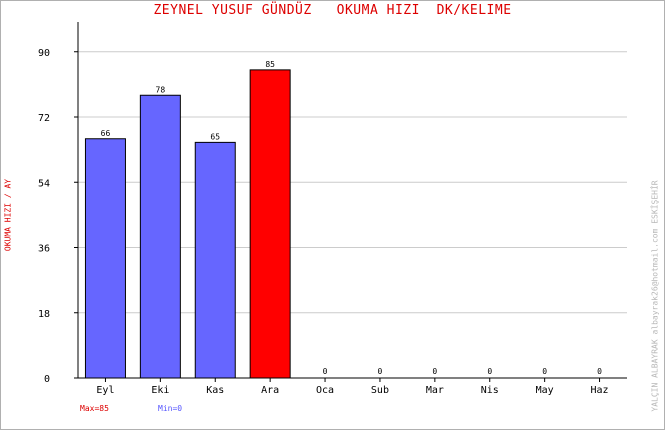 Image resolution: width=665 pixels, height=430 pixels. I want to click on x-tick-label-oca: Oca, so click(325, 390).